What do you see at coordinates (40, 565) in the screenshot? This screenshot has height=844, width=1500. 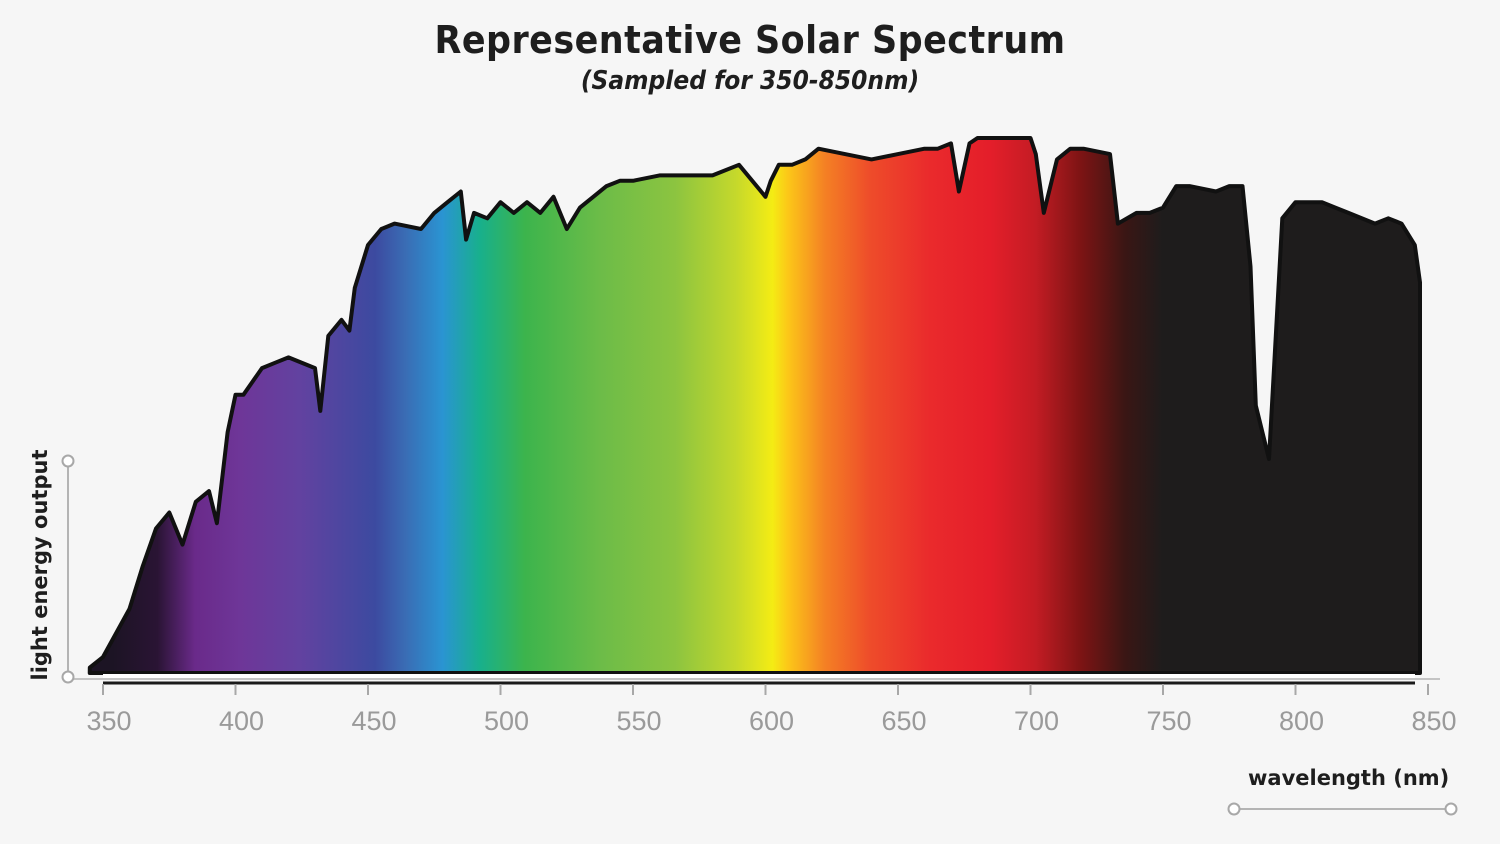 I see `y-axis-label: light energy output` at bounding box center [40, 565].